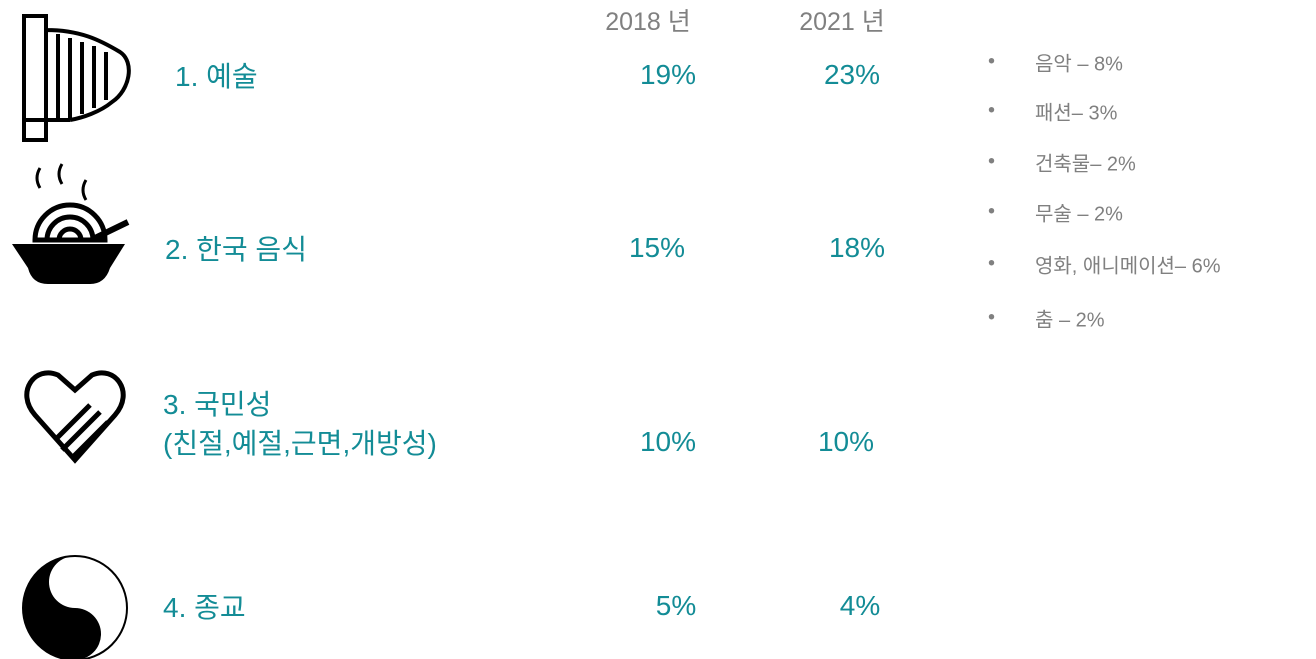 Image resolution: width=1316 pixels, height=659 pixels. Describe the element at coordinates (1070, 320) in the screenshot. I see `list-item: 춤 – 2%` at that location.